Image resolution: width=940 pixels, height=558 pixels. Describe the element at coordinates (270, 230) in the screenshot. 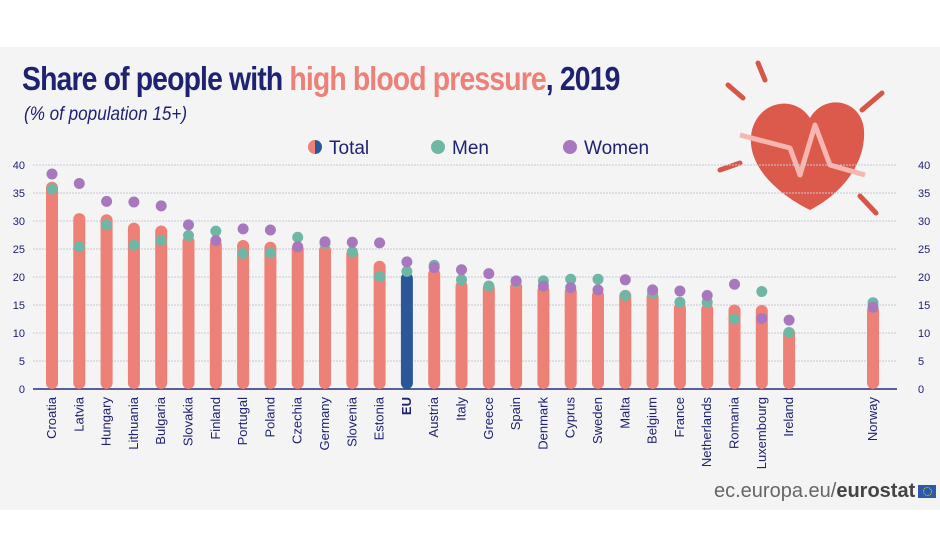

I see `point-women-poland` at that location.